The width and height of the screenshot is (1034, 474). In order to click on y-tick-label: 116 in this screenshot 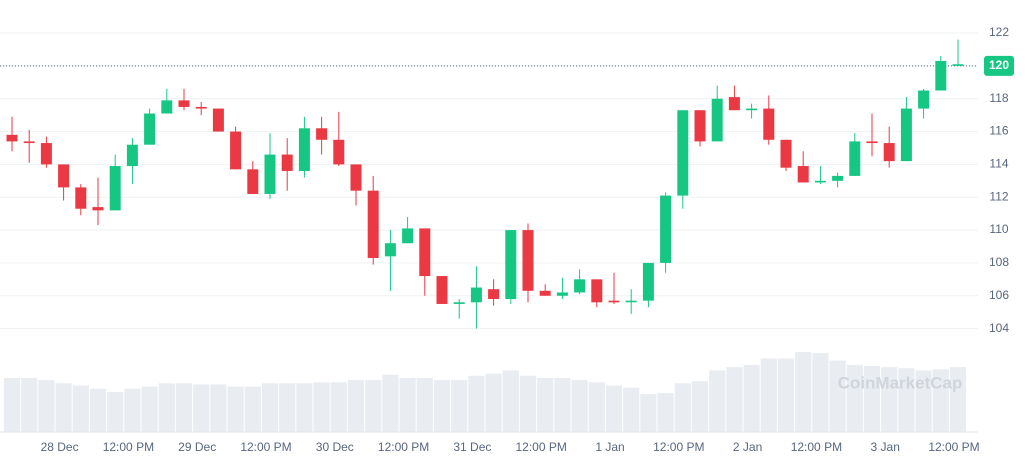, I will do `click(998, 131)`.